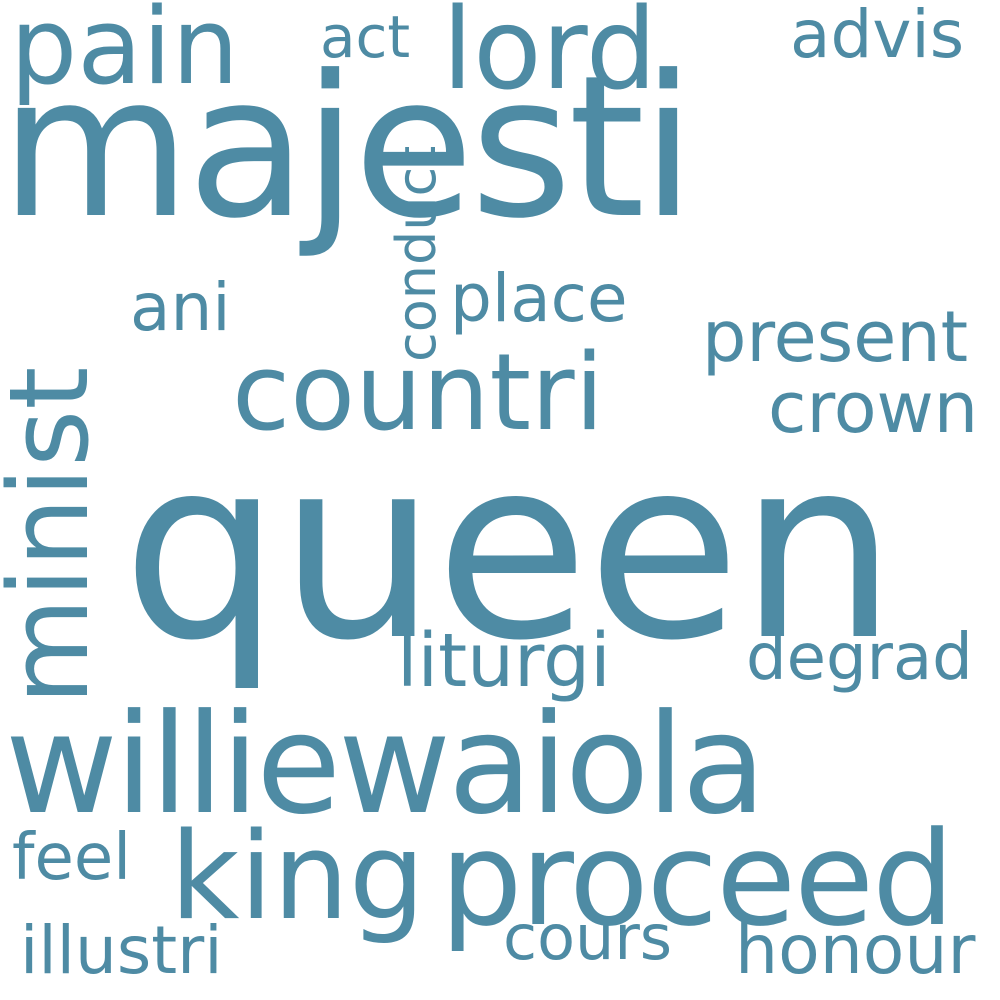 The image size is (1000, 1000). Describe the element at coordinates (835, 337) in the screenshot. I see `word-present: present` at that location.